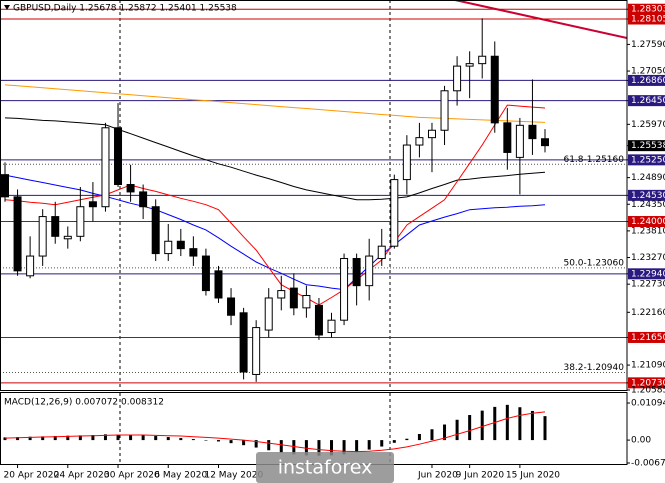 This screenshot has width=665, height=483. What do you see at coordinates (437, 476) in the screenshot?
I see `x-tick-label: Jun 2020` at bounding box center [437, 476].